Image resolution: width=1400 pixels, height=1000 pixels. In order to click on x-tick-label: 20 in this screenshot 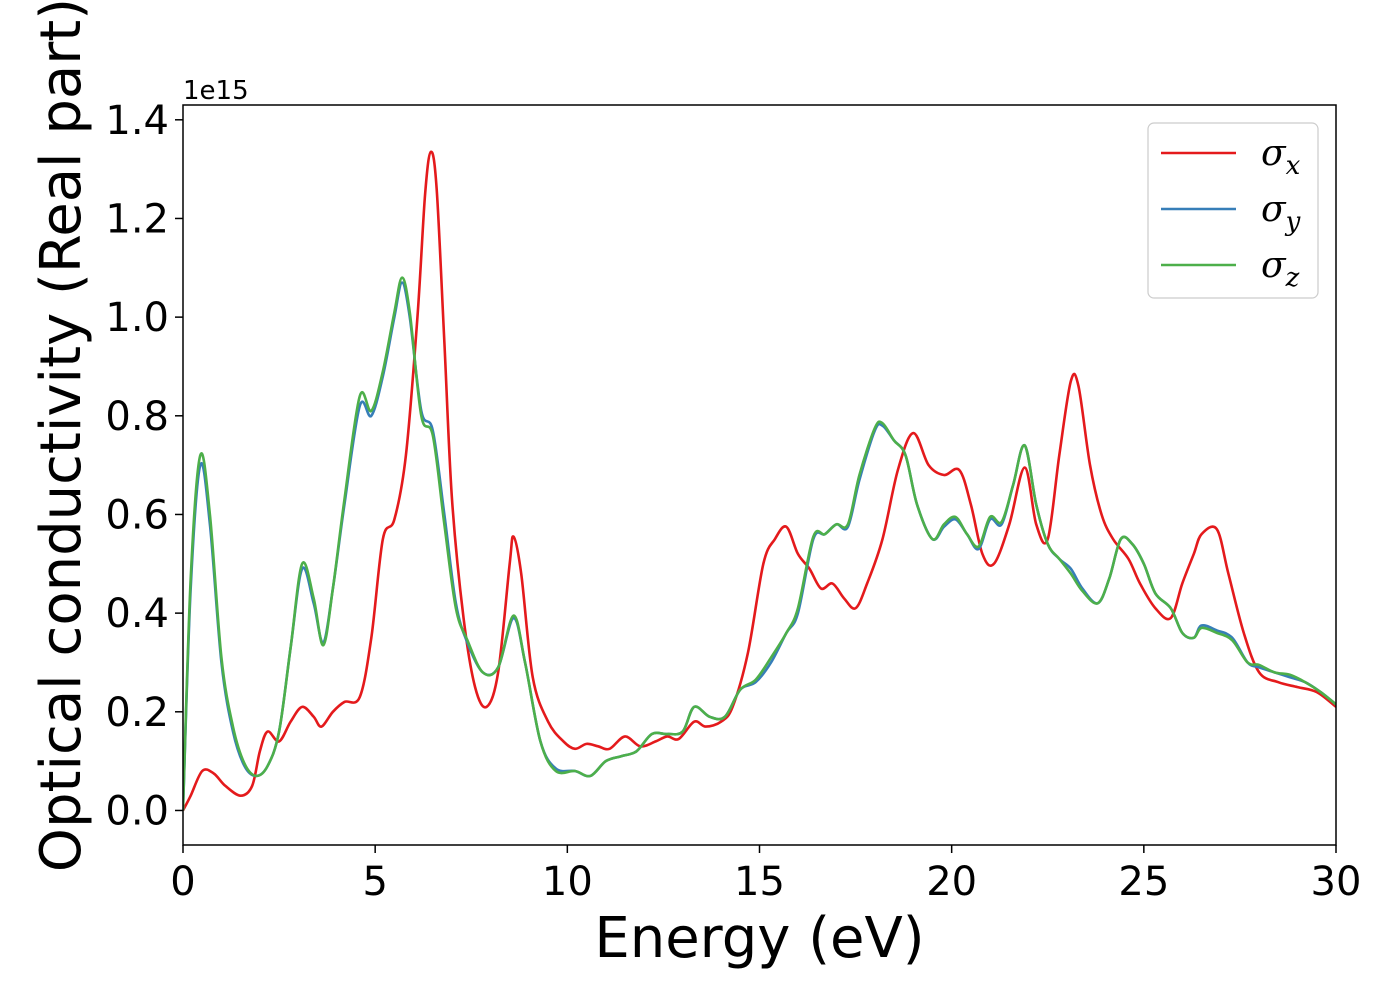, I will do `click(951, 882)`.